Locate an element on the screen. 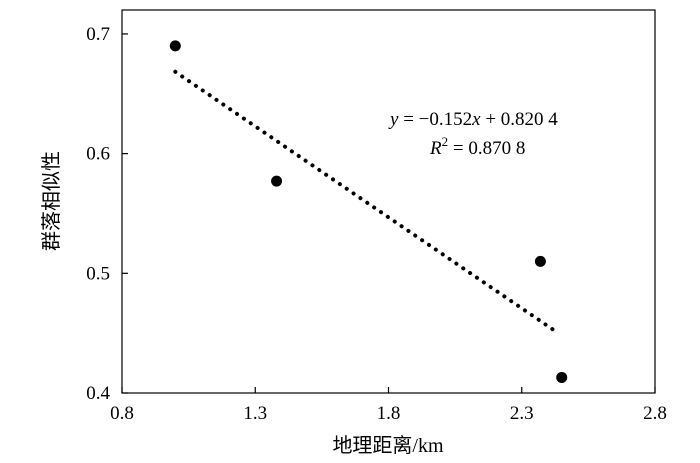  y-tick-label: 0.5 is located at coordinates (98, 273).